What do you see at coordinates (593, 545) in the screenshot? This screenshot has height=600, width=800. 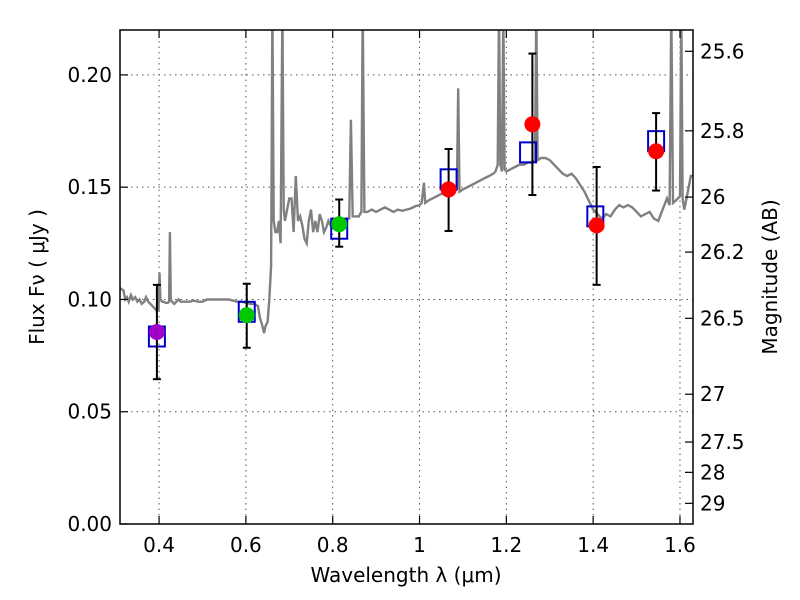 I see `x-tick-label: 1.4` at bounding box center [593, 545].